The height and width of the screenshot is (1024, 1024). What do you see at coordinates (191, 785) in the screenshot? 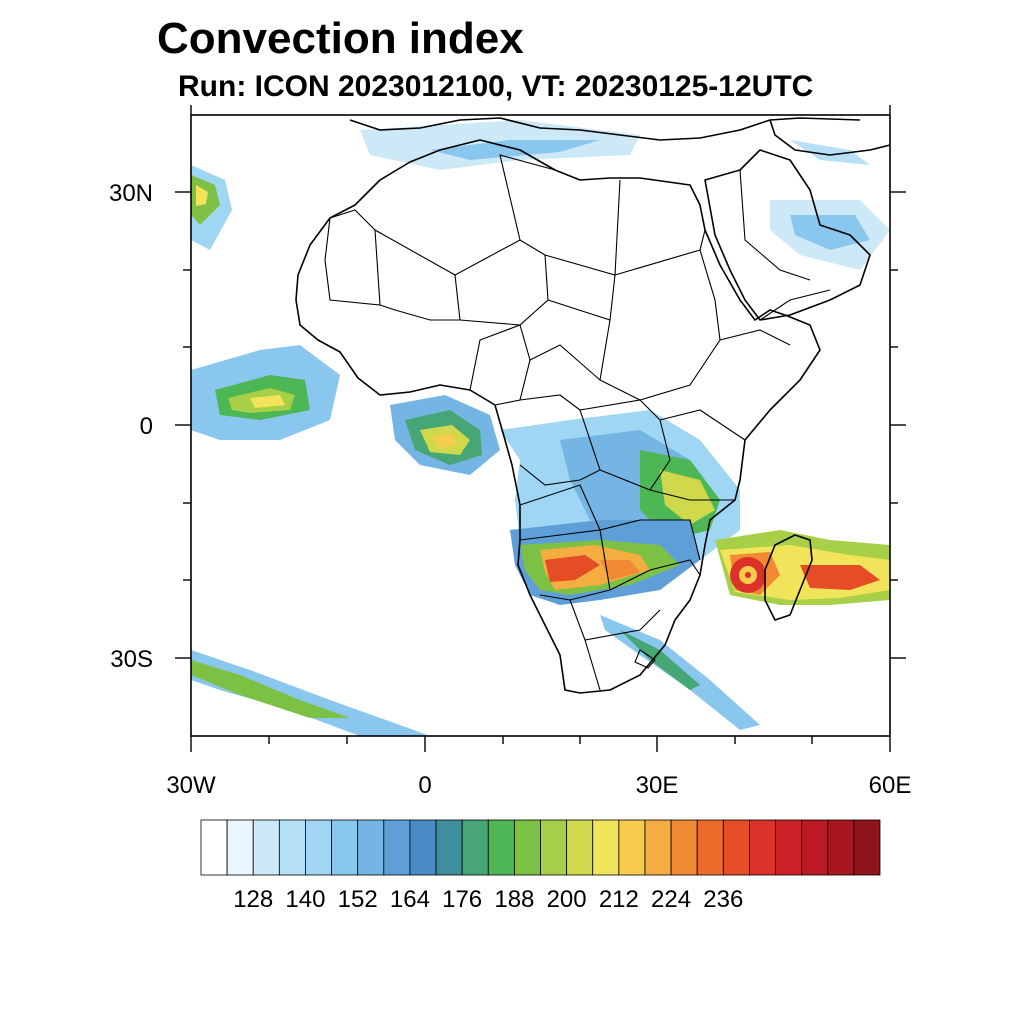
I see `lon-label-30w: 30W` at bounding box center [191, 785].